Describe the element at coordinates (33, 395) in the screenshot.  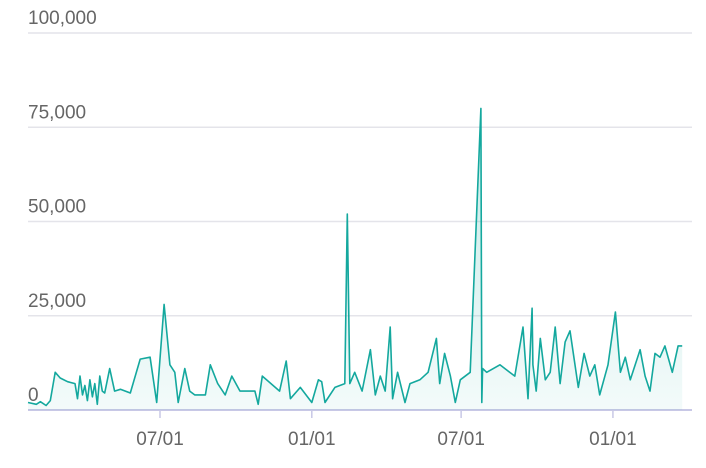
I see `y-tick-label: 0` at that location.